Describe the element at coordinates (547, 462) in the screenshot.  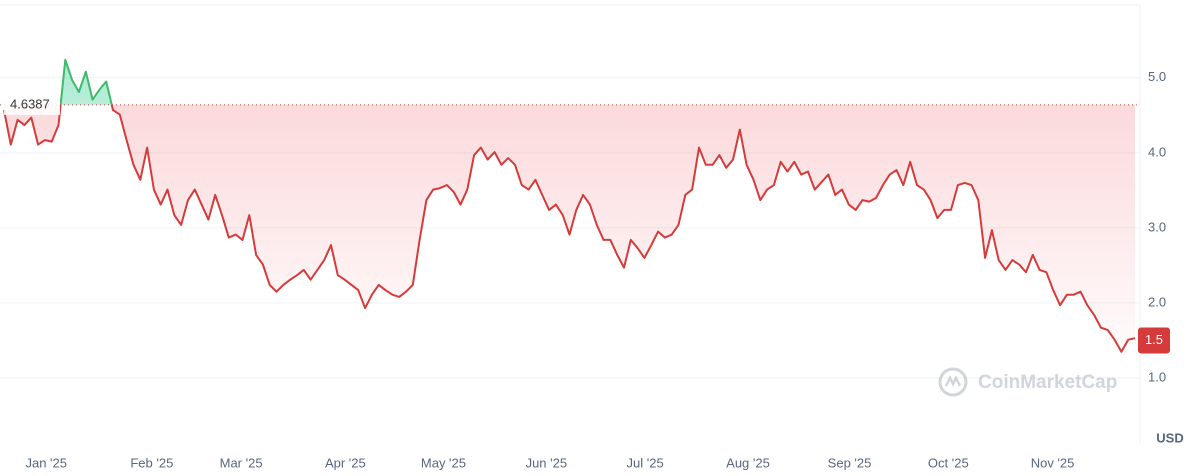
I see `x-tick-label: Jun '25` at that location.